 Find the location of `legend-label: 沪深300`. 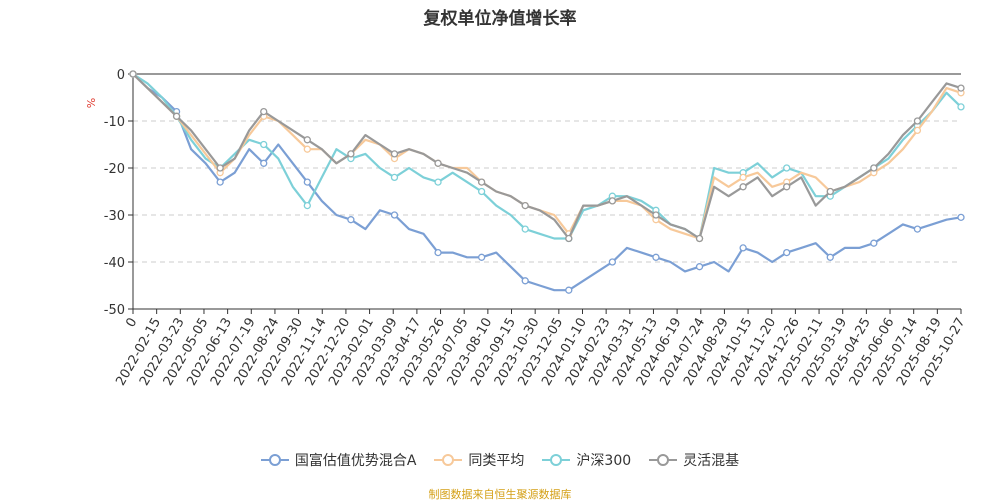

legend-label: 沪深300 is located at coordinates (604, 461).